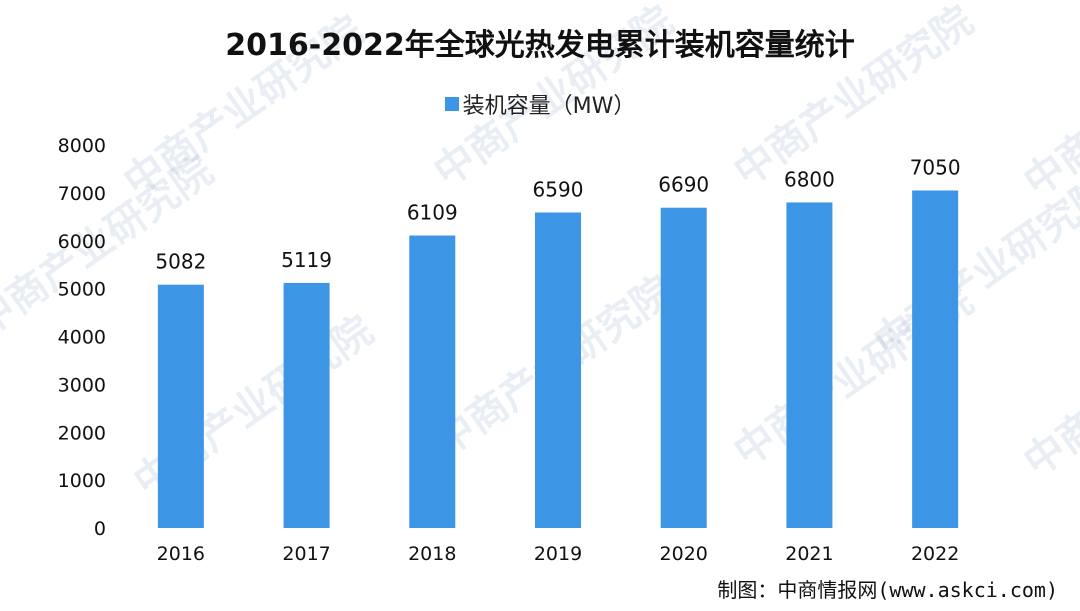  Describe the element at coordinates (809, 554) in the screenshot. I see `x-tick-label-2021: 2021` at that location.